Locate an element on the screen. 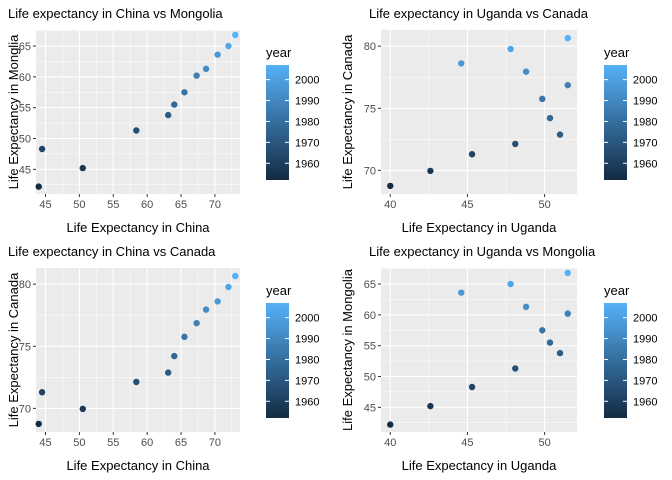  y-tick-label: 55 is located at coordinates (25, 109).